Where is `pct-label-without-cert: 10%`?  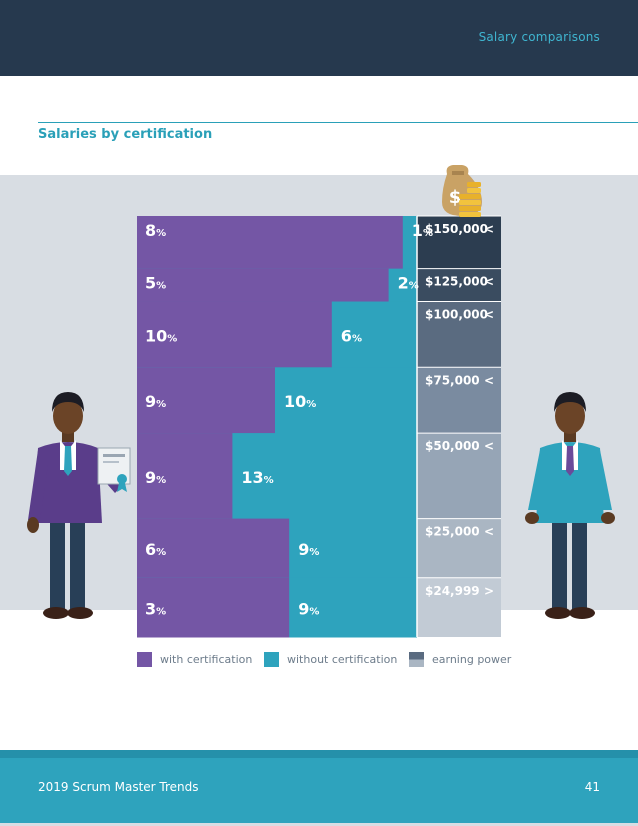 pct-label-without-cert: 10% is located at coordinates (300, 401).